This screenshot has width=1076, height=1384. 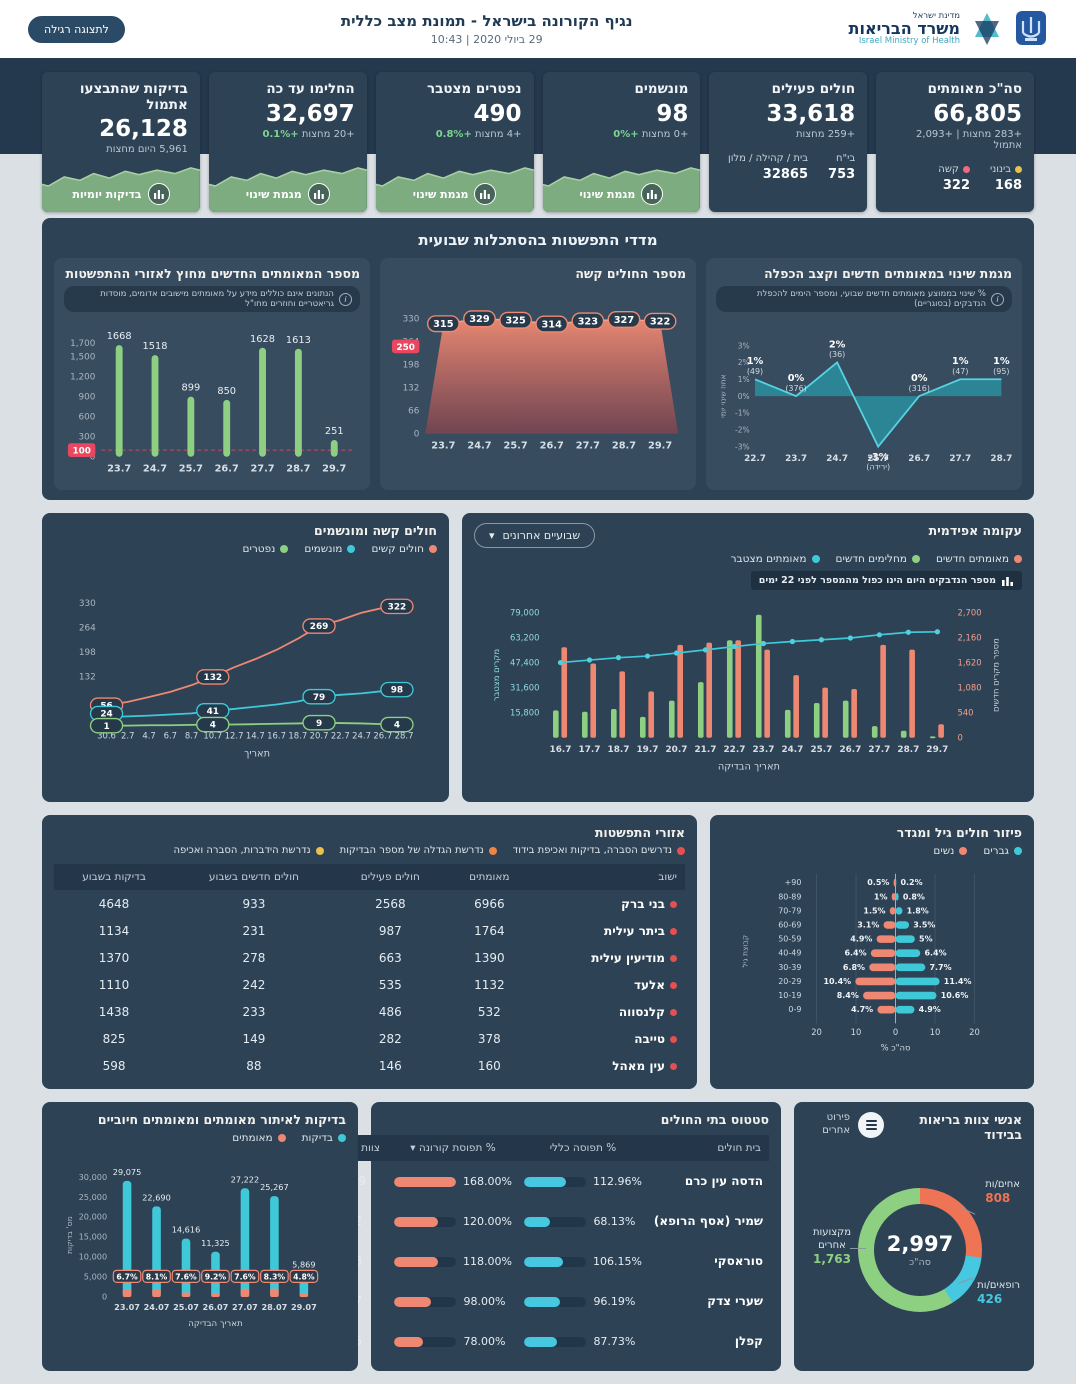 What do you see at coordinates (871, 1125) in the screenshot?
I see `details-menu-button` at bounding box center [871, 1125].